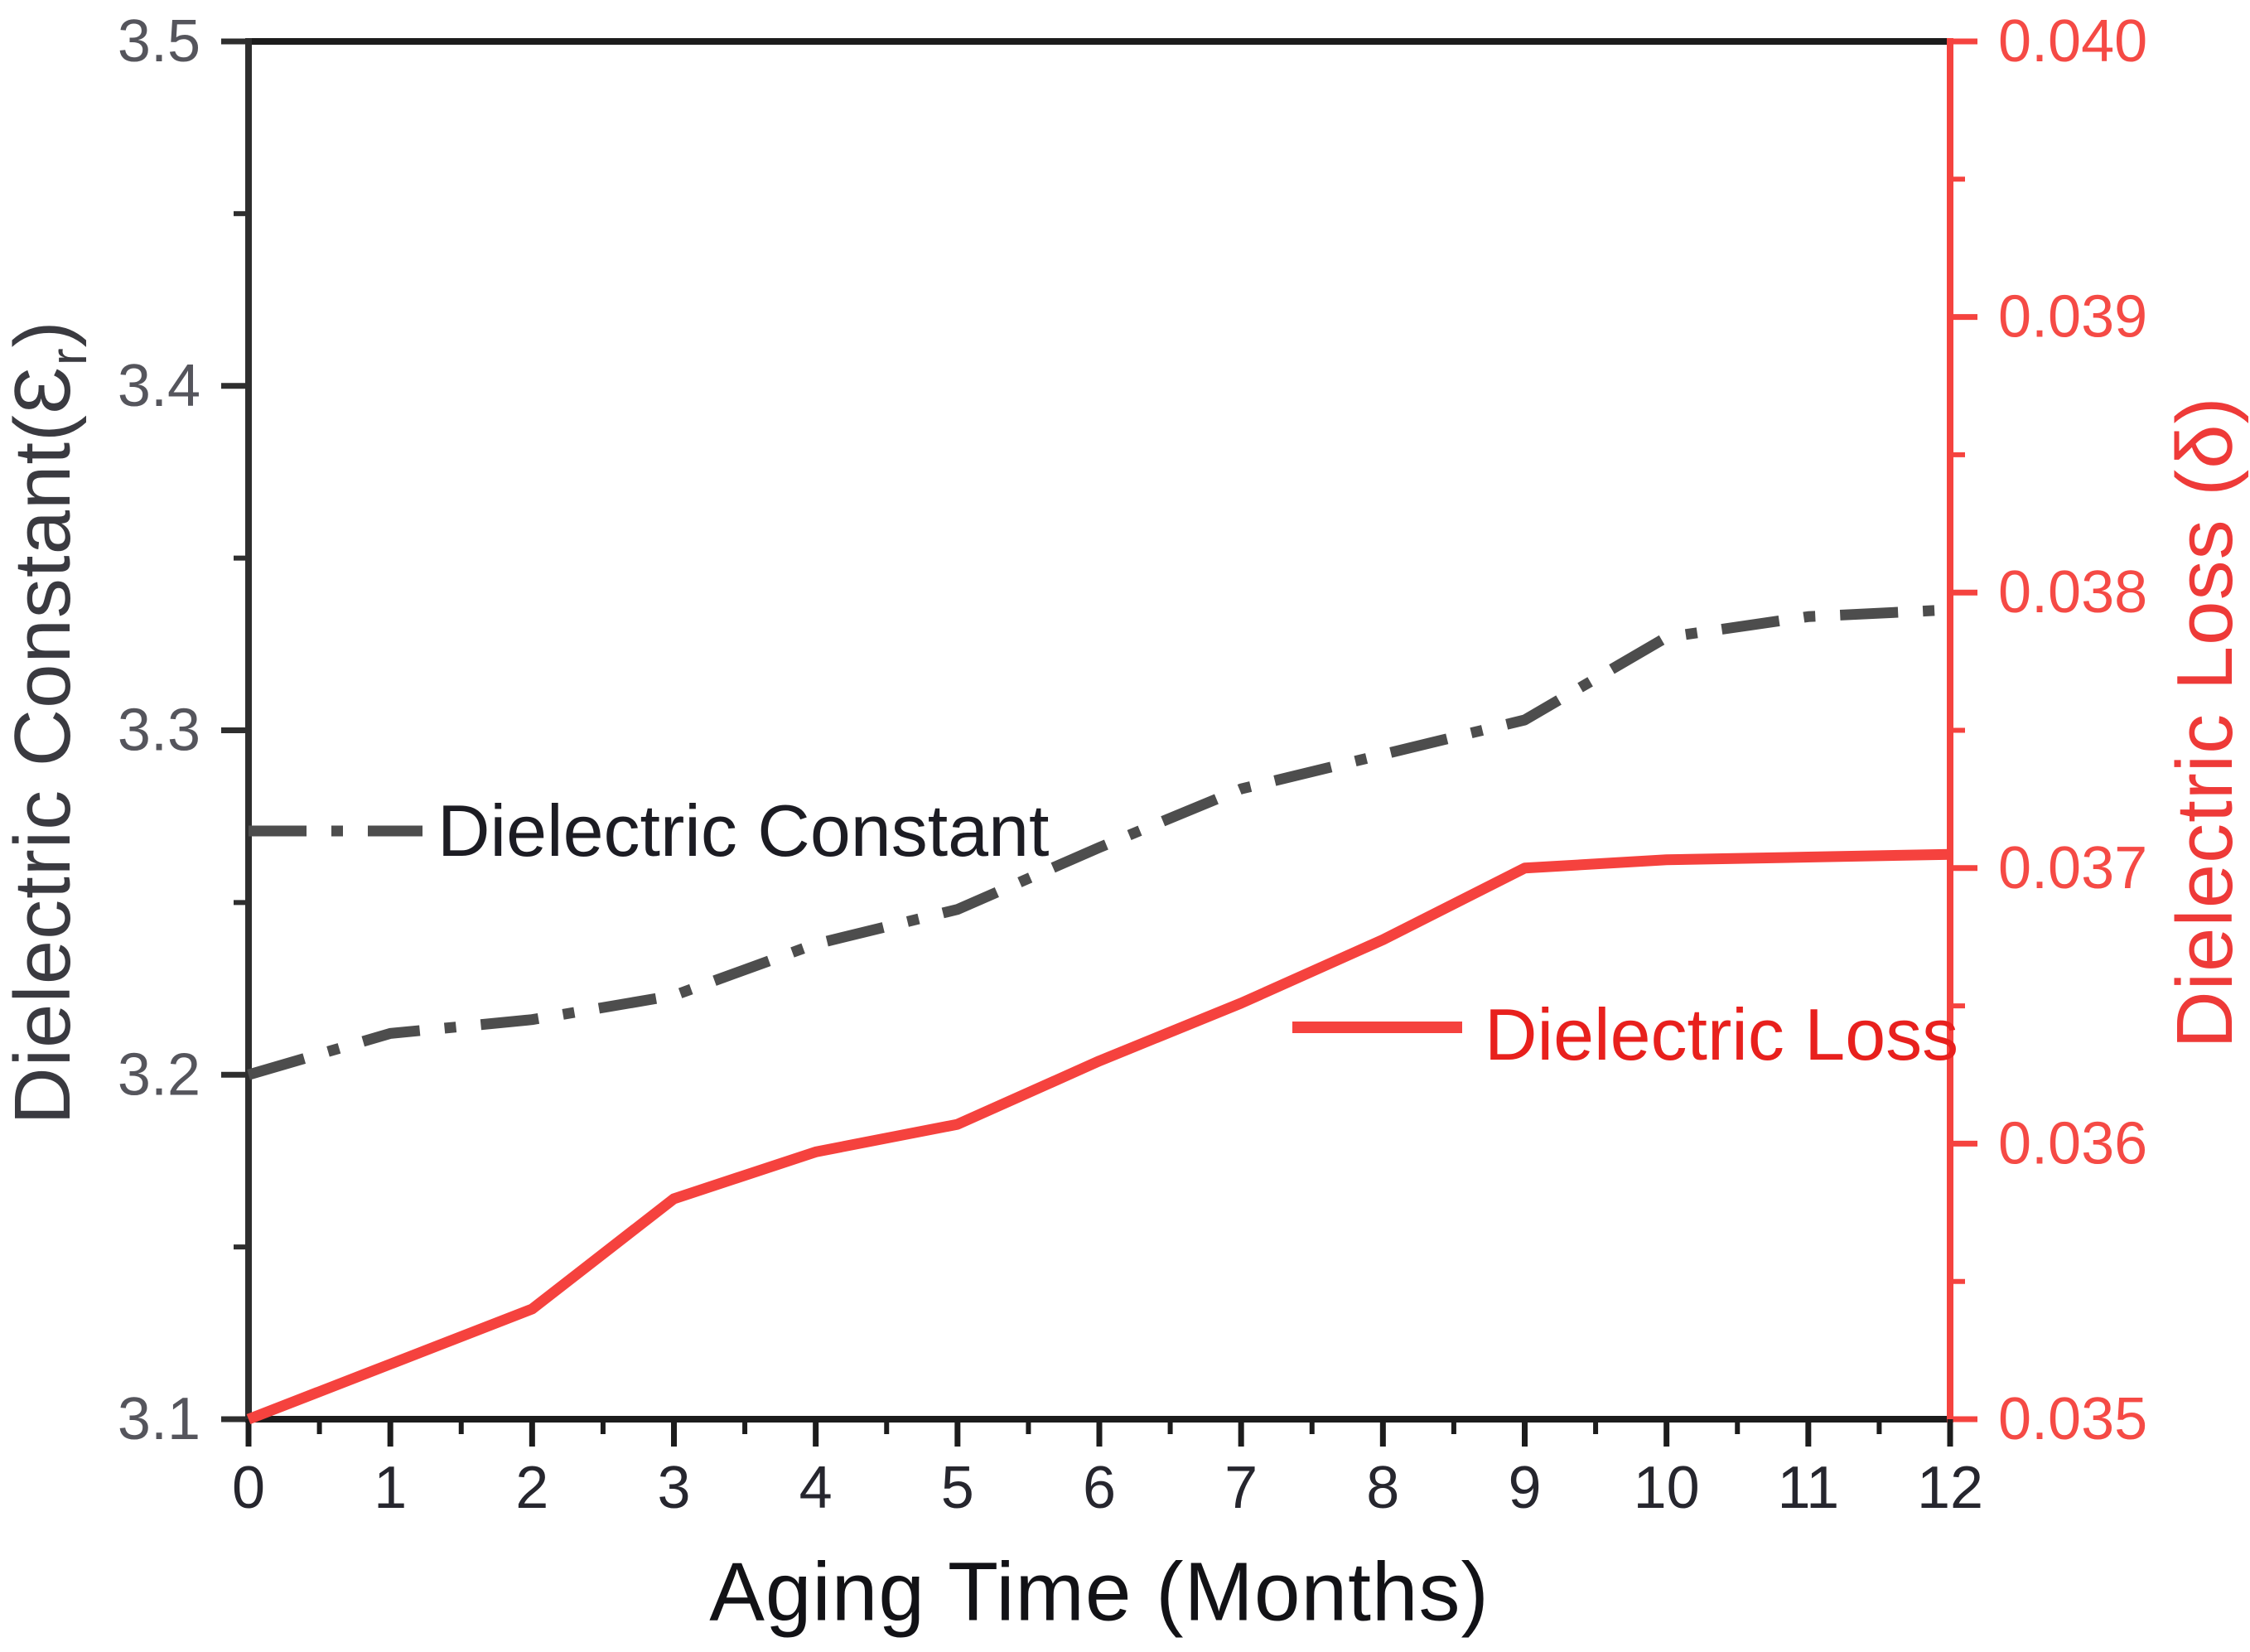  What do you see at coordinates (43, 334) in the screenshot?
I see `left-axis-title-close: )` at bounding box center [43, 334].